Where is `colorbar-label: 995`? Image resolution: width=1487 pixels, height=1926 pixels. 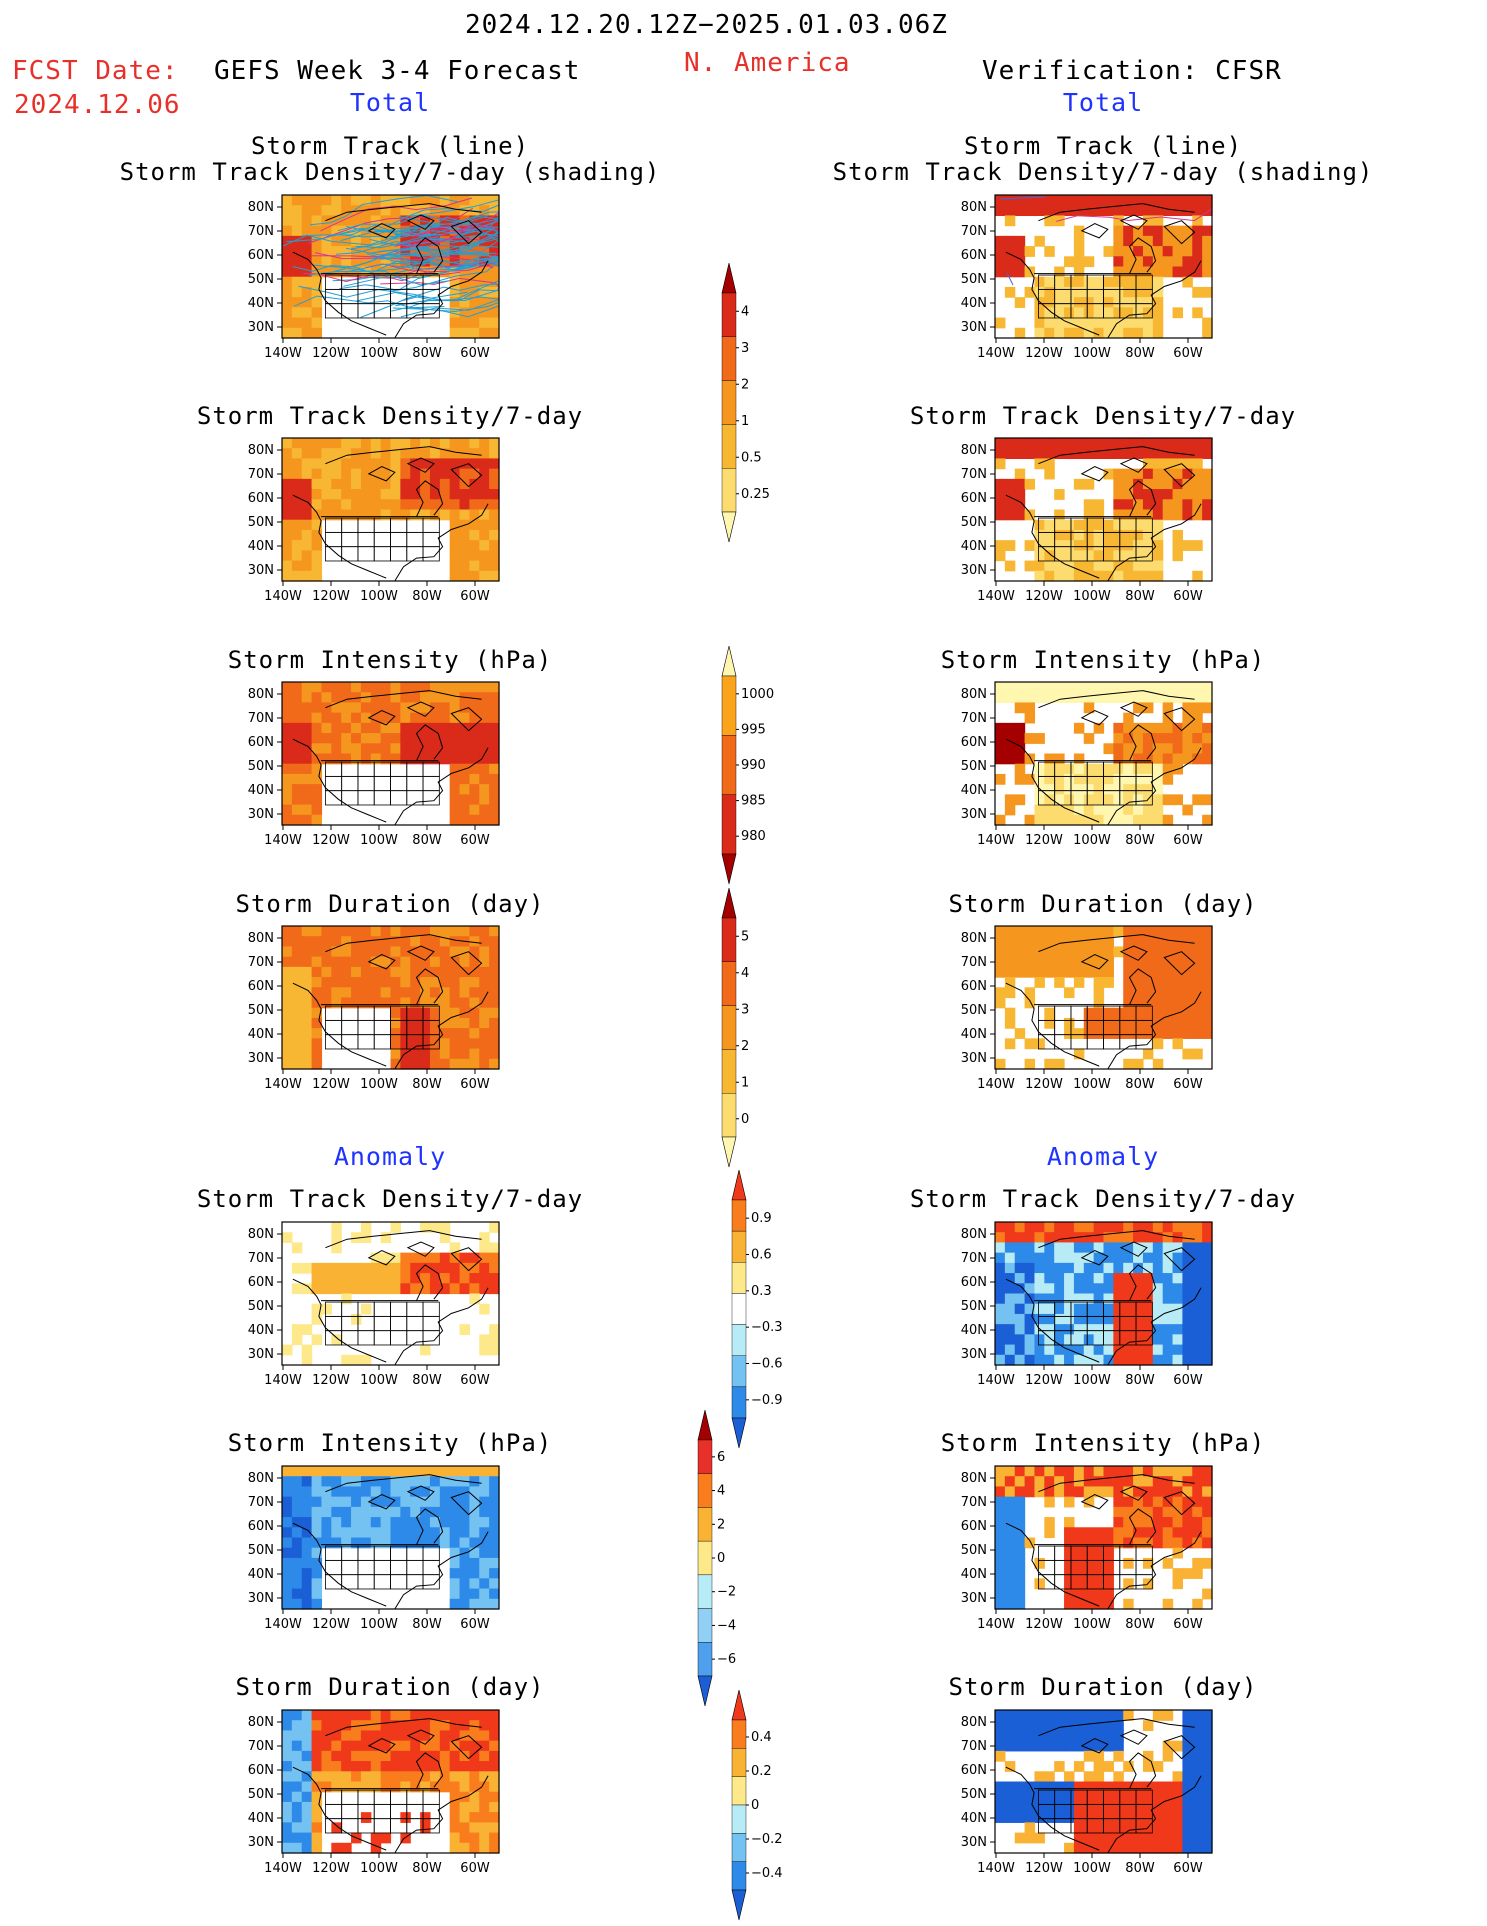
colorbar-label: 995 is located at coordinates (753, 729).